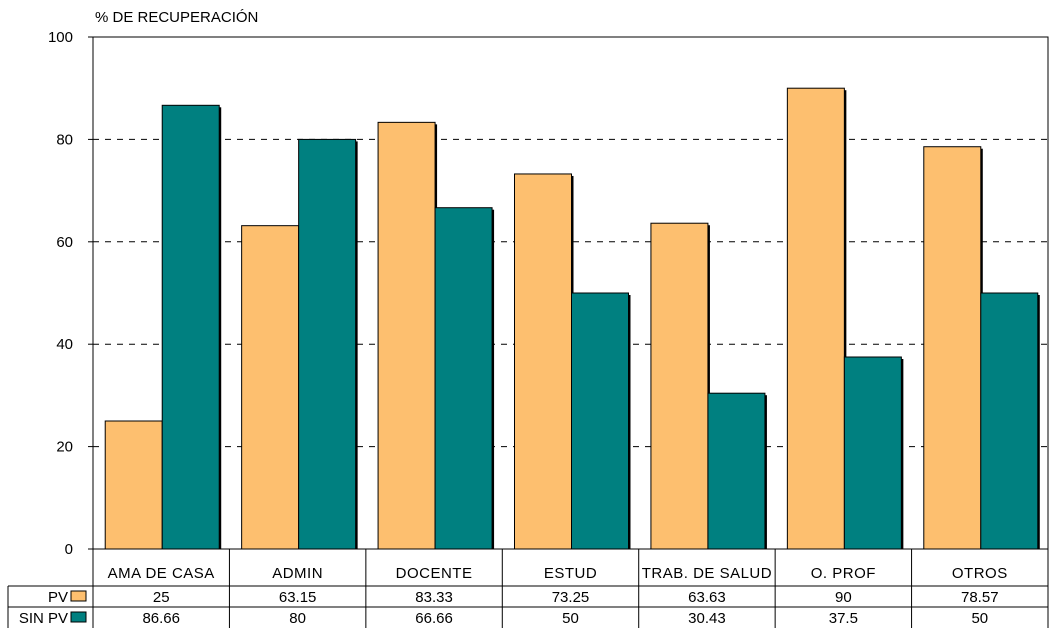 The width and height of the screenshot is (1050, 629). Describe the element at coordinates (843, 573) in the screenshot. I see `x-tick-label: O. PROF` at that location.